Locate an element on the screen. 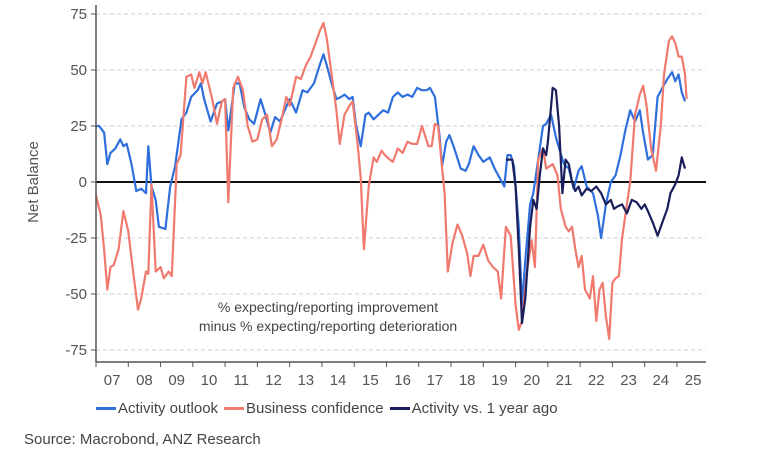 The width and height of the screenshot is (776, 470). y-tick-label: 75 is located at coordinates (78, 14).